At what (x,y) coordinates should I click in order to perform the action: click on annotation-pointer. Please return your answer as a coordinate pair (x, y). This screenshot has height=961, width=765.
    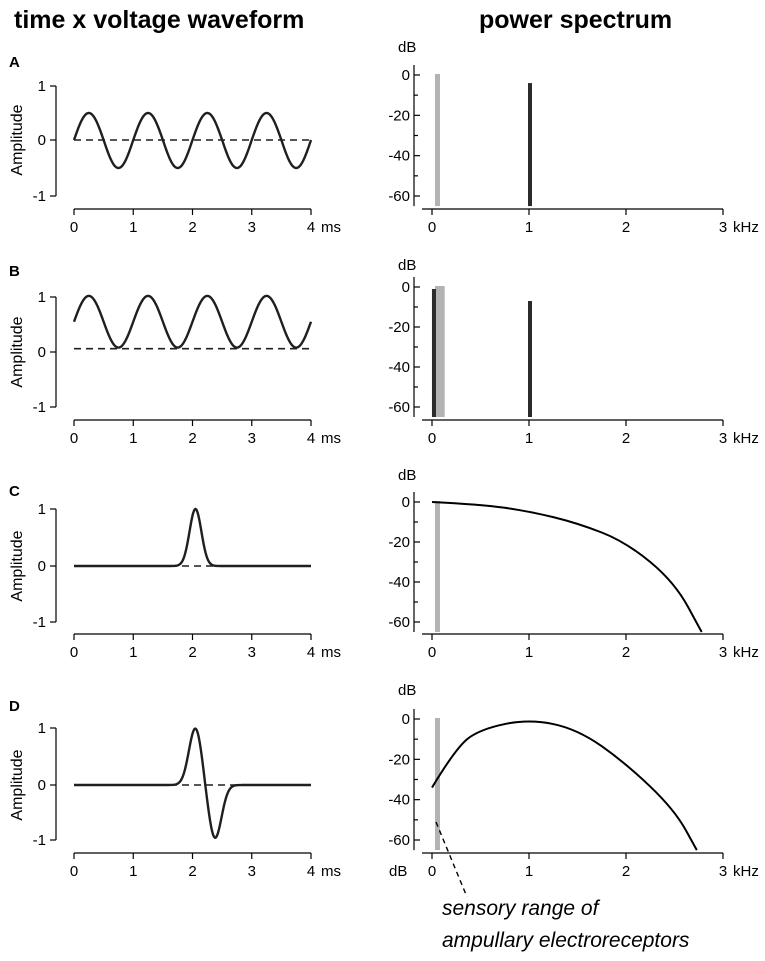
    Looking at the image, I should click on (451, 859).